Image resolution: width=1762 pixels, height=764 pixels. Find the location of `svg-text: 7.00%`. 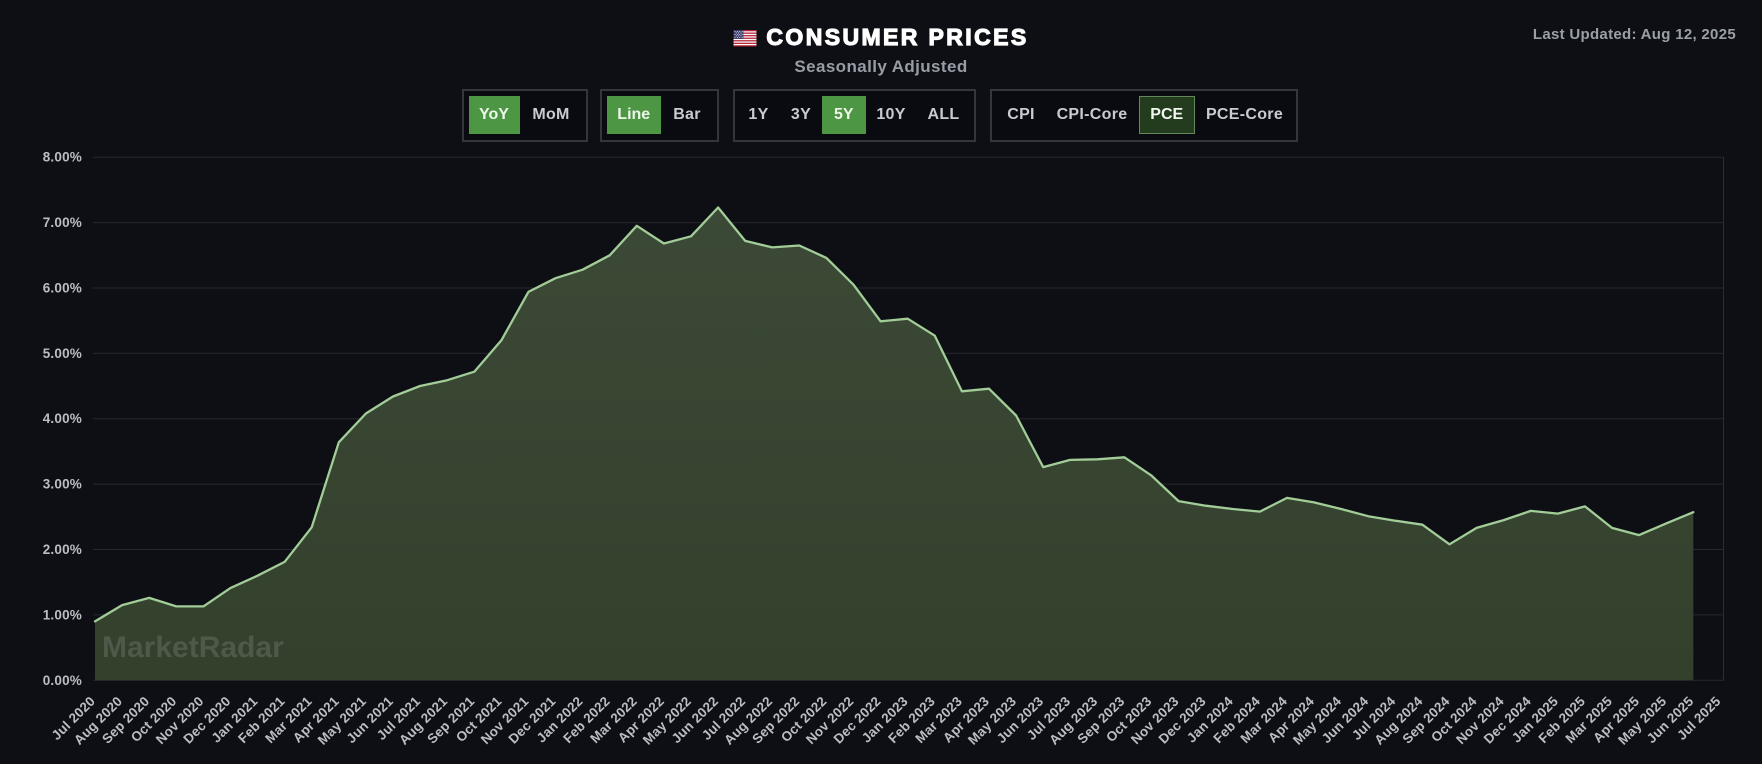

svg-text: 7.00% is located at coordinates (62, 222).